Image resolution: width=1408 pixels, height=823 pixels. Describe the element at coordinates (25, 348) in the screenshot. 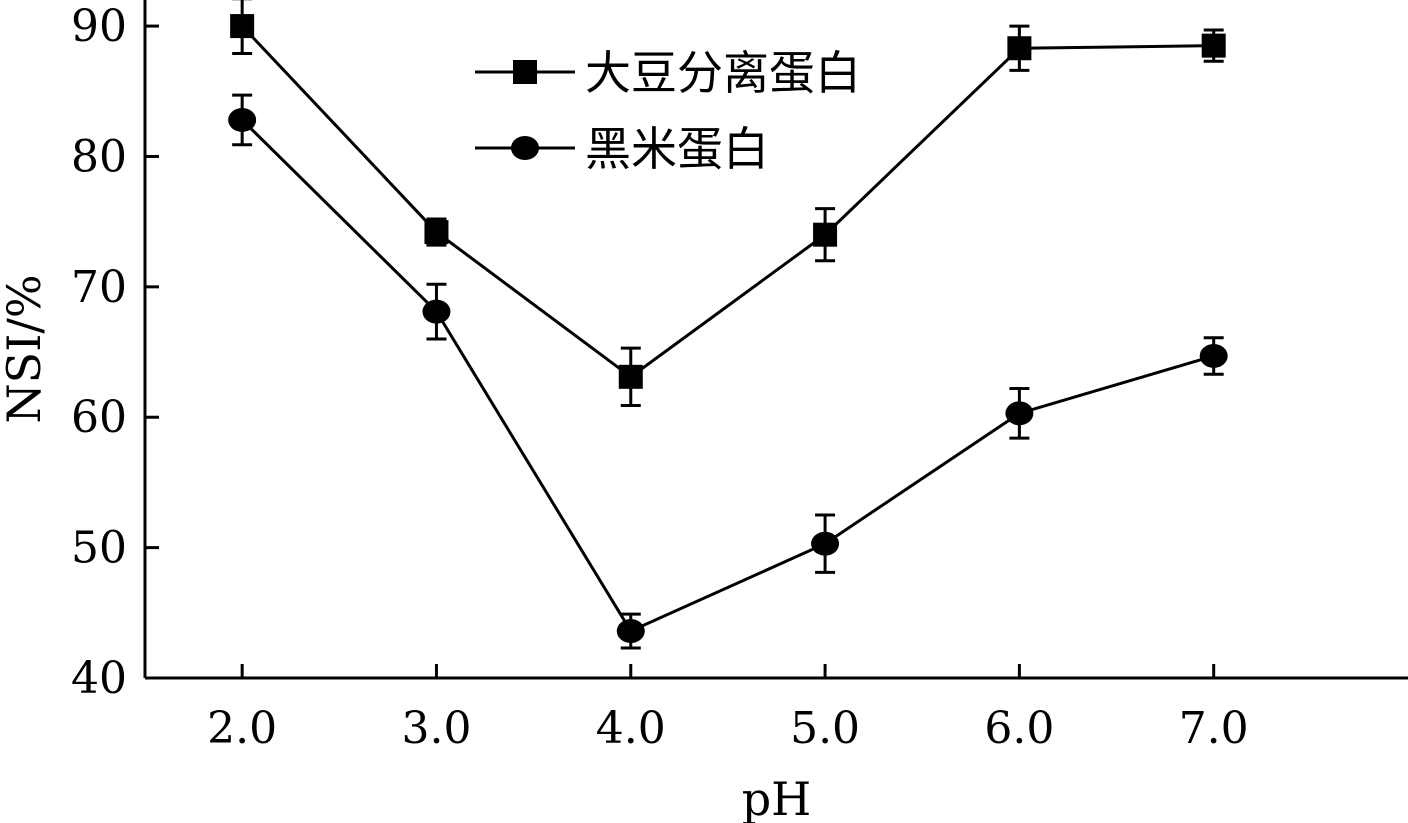

I see `y-axis-title: NSI/%` at that location.